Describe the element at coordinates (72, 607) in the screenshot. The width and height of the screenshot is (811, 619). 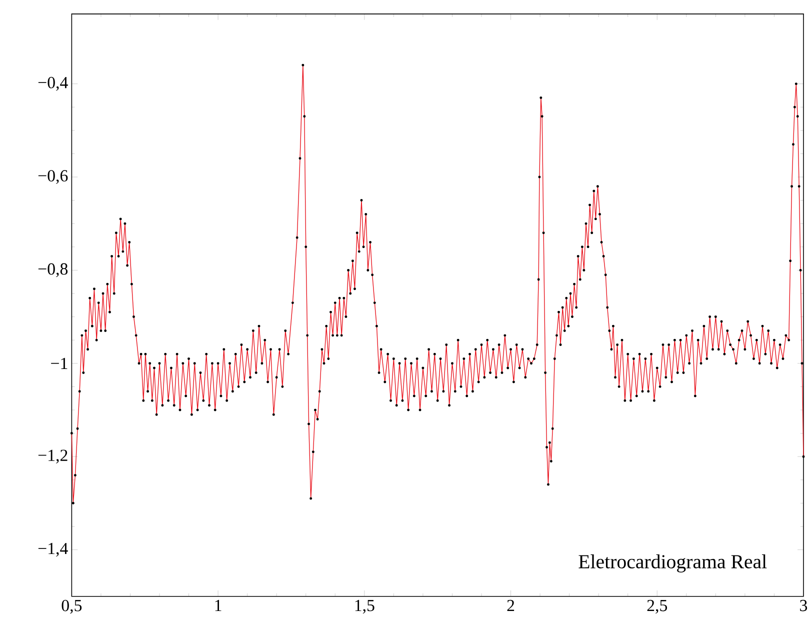
I see `x-tick-label: 0,5` at that location.